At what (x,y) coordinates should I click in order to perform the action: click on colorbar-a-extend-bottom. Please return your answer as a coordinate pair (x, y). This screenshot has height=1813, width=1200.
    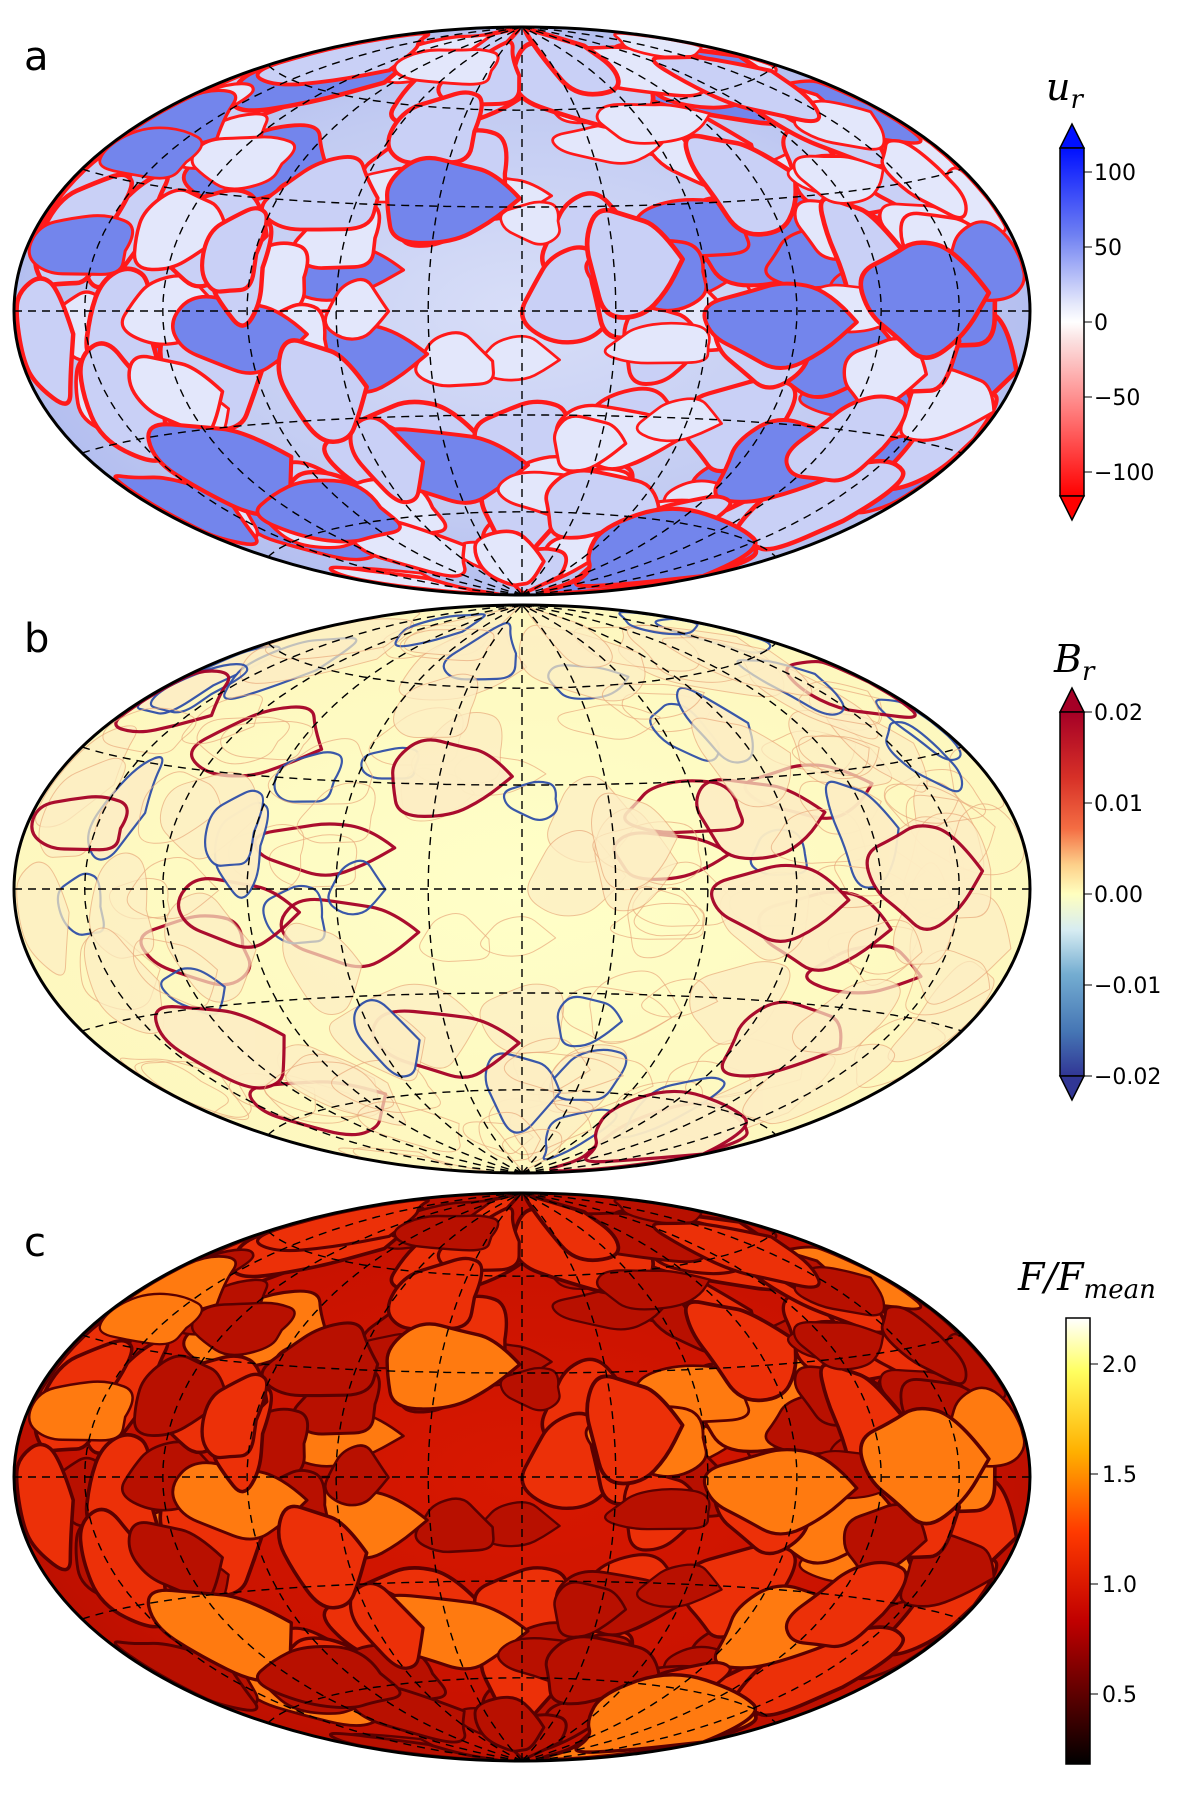
    Looking at the image, I should click on (1072, 508).